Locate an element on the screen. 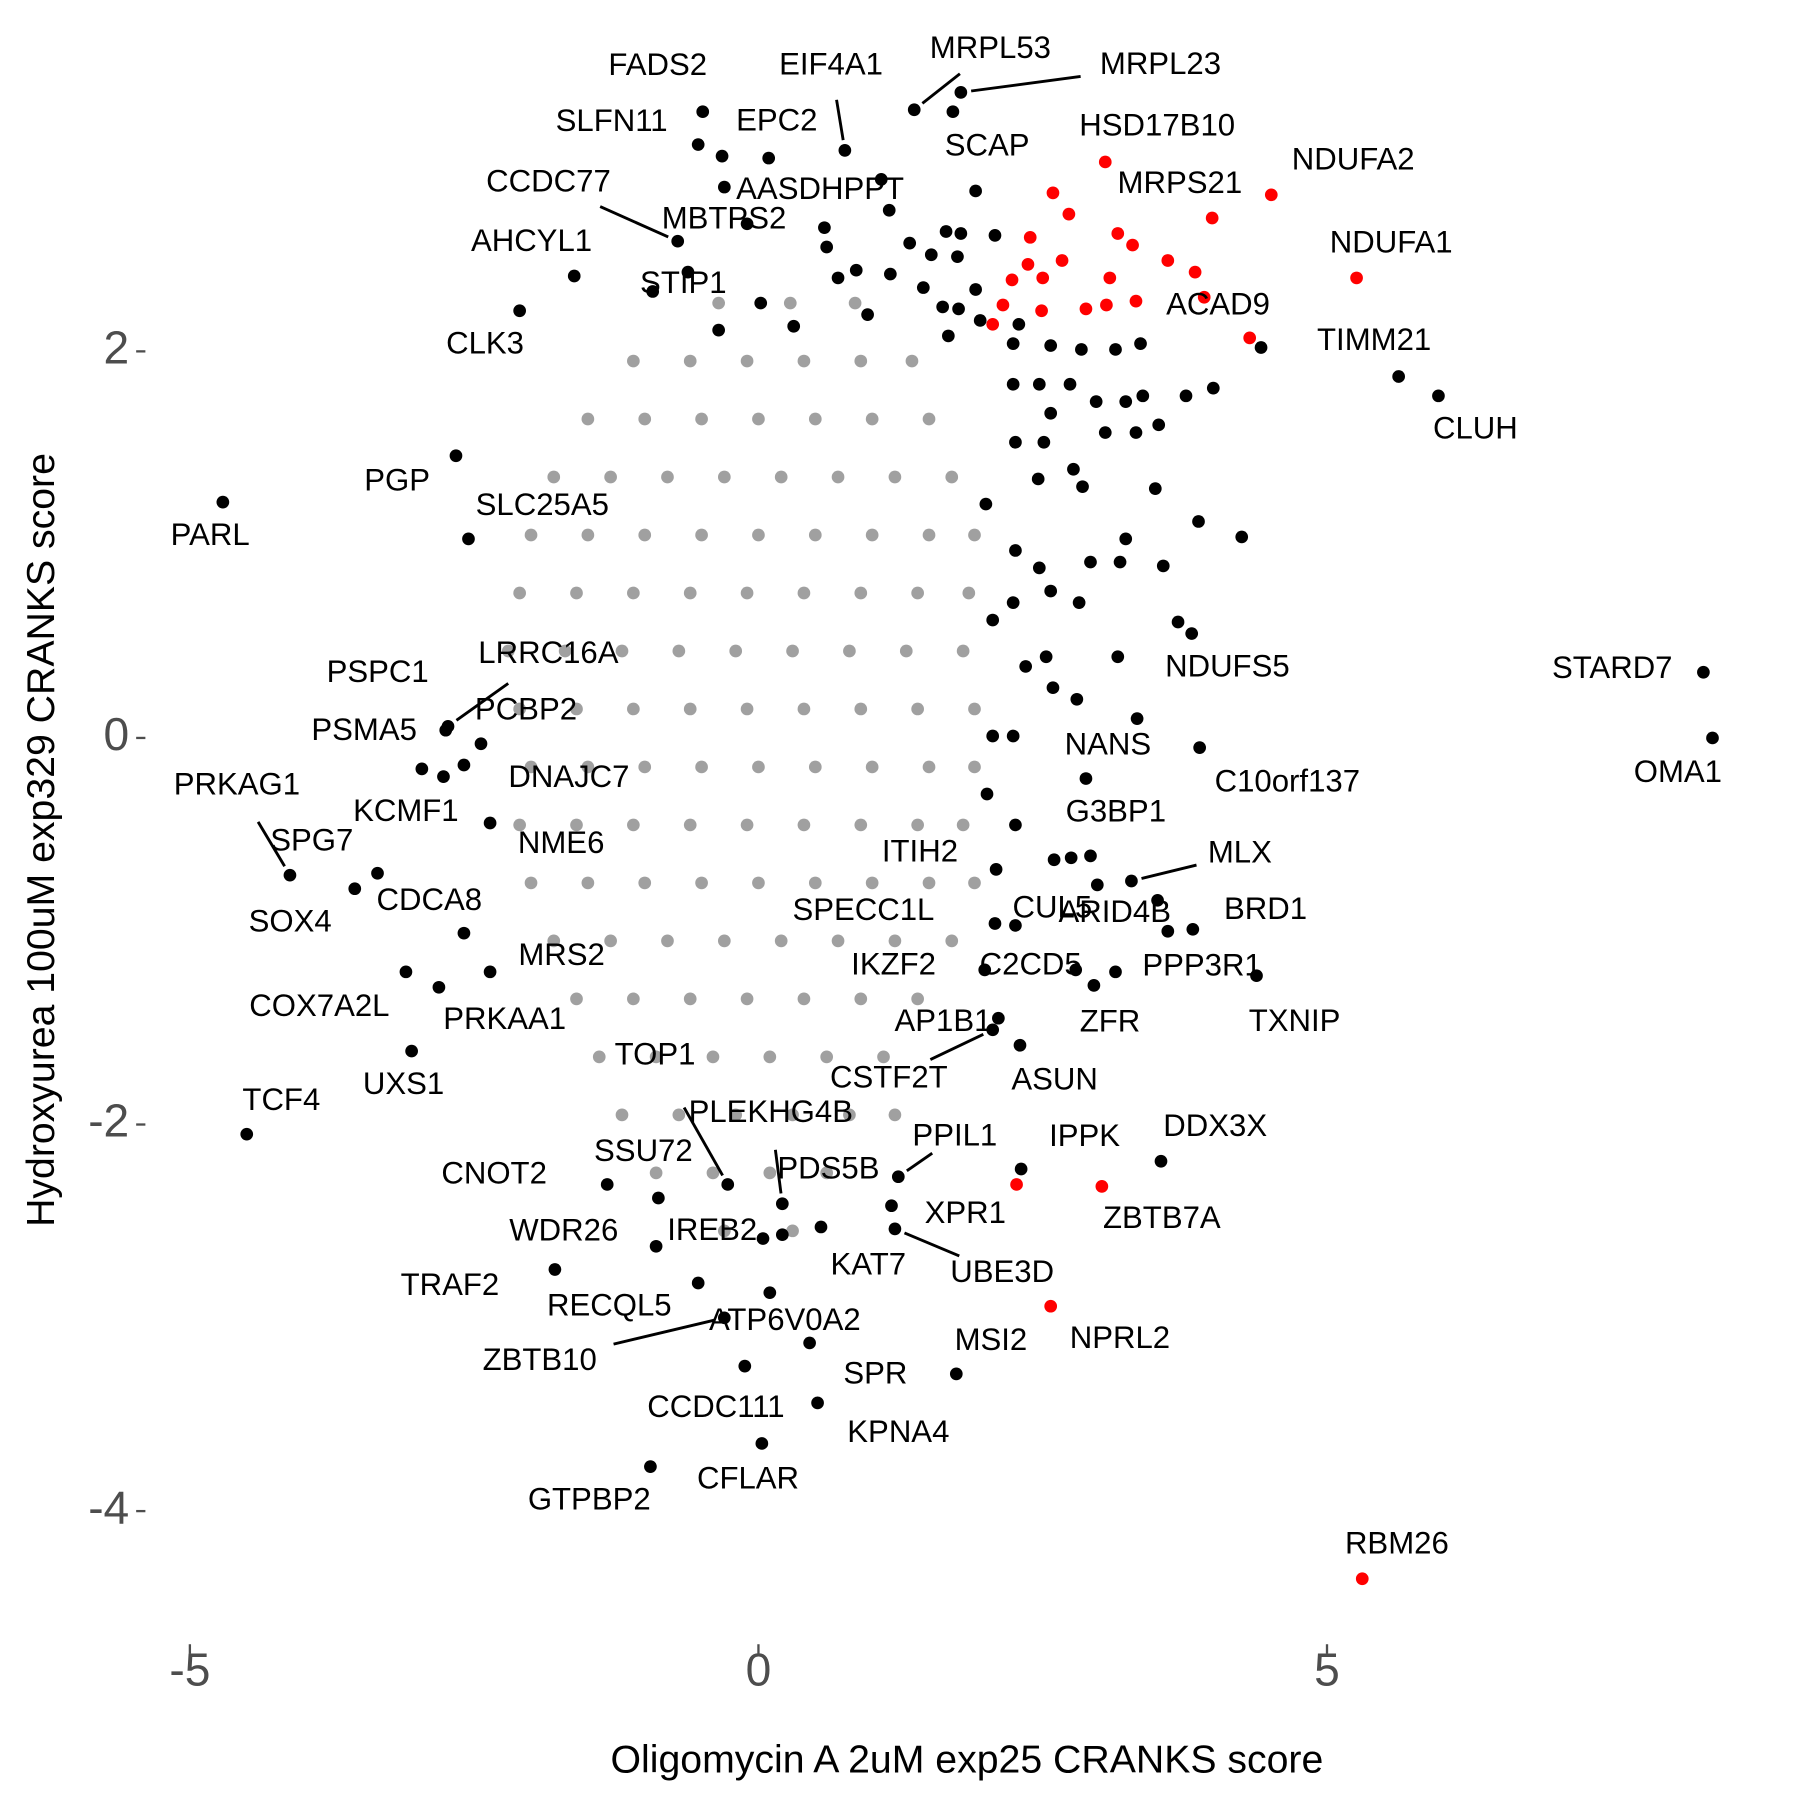  point-label: NME6 is located at coordinates (561, 842).